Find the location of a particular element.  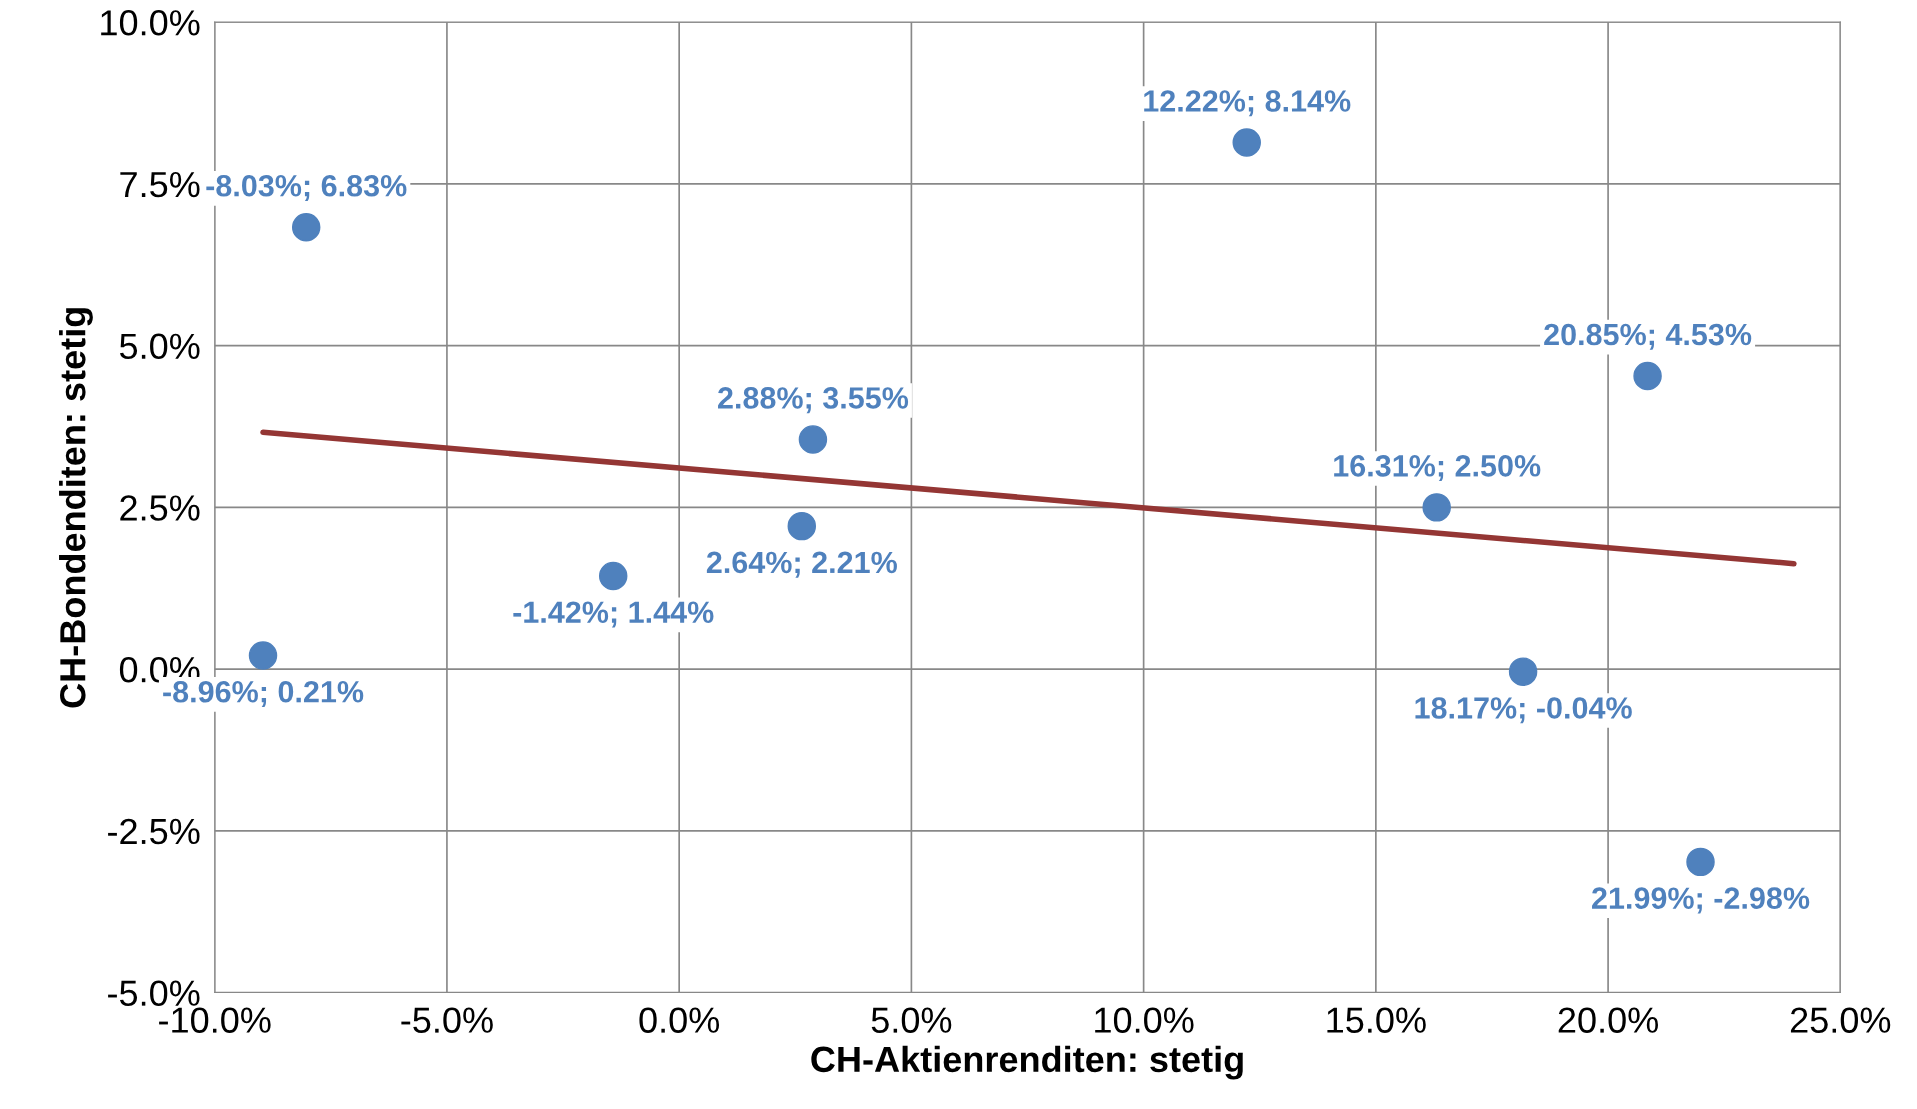

data-label: 2.88%; 3.55% is located at coordinates (813, 400).